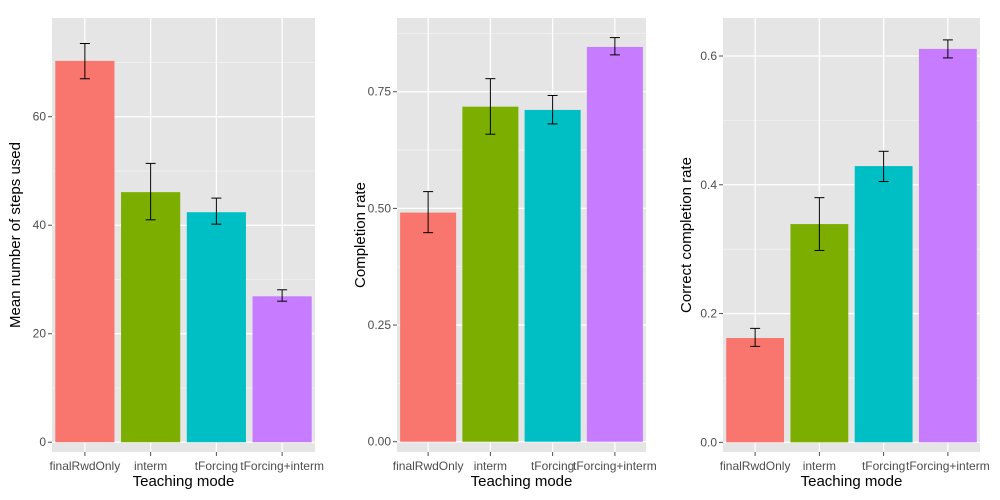  I want to click on y-tick-label: 0.00, so click(380, 442).